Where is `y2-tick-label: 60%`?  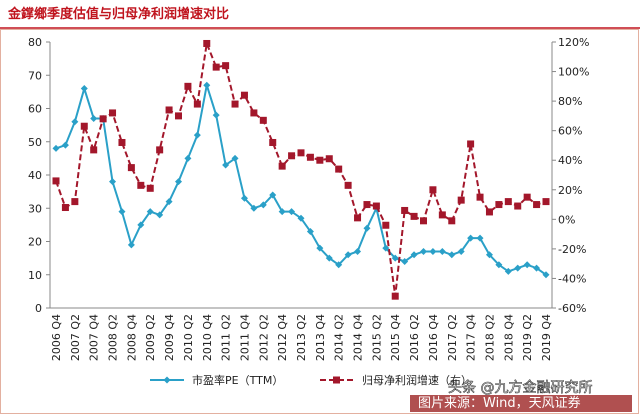
y2-tick-label: 60% is located at coordinates (570, 131).